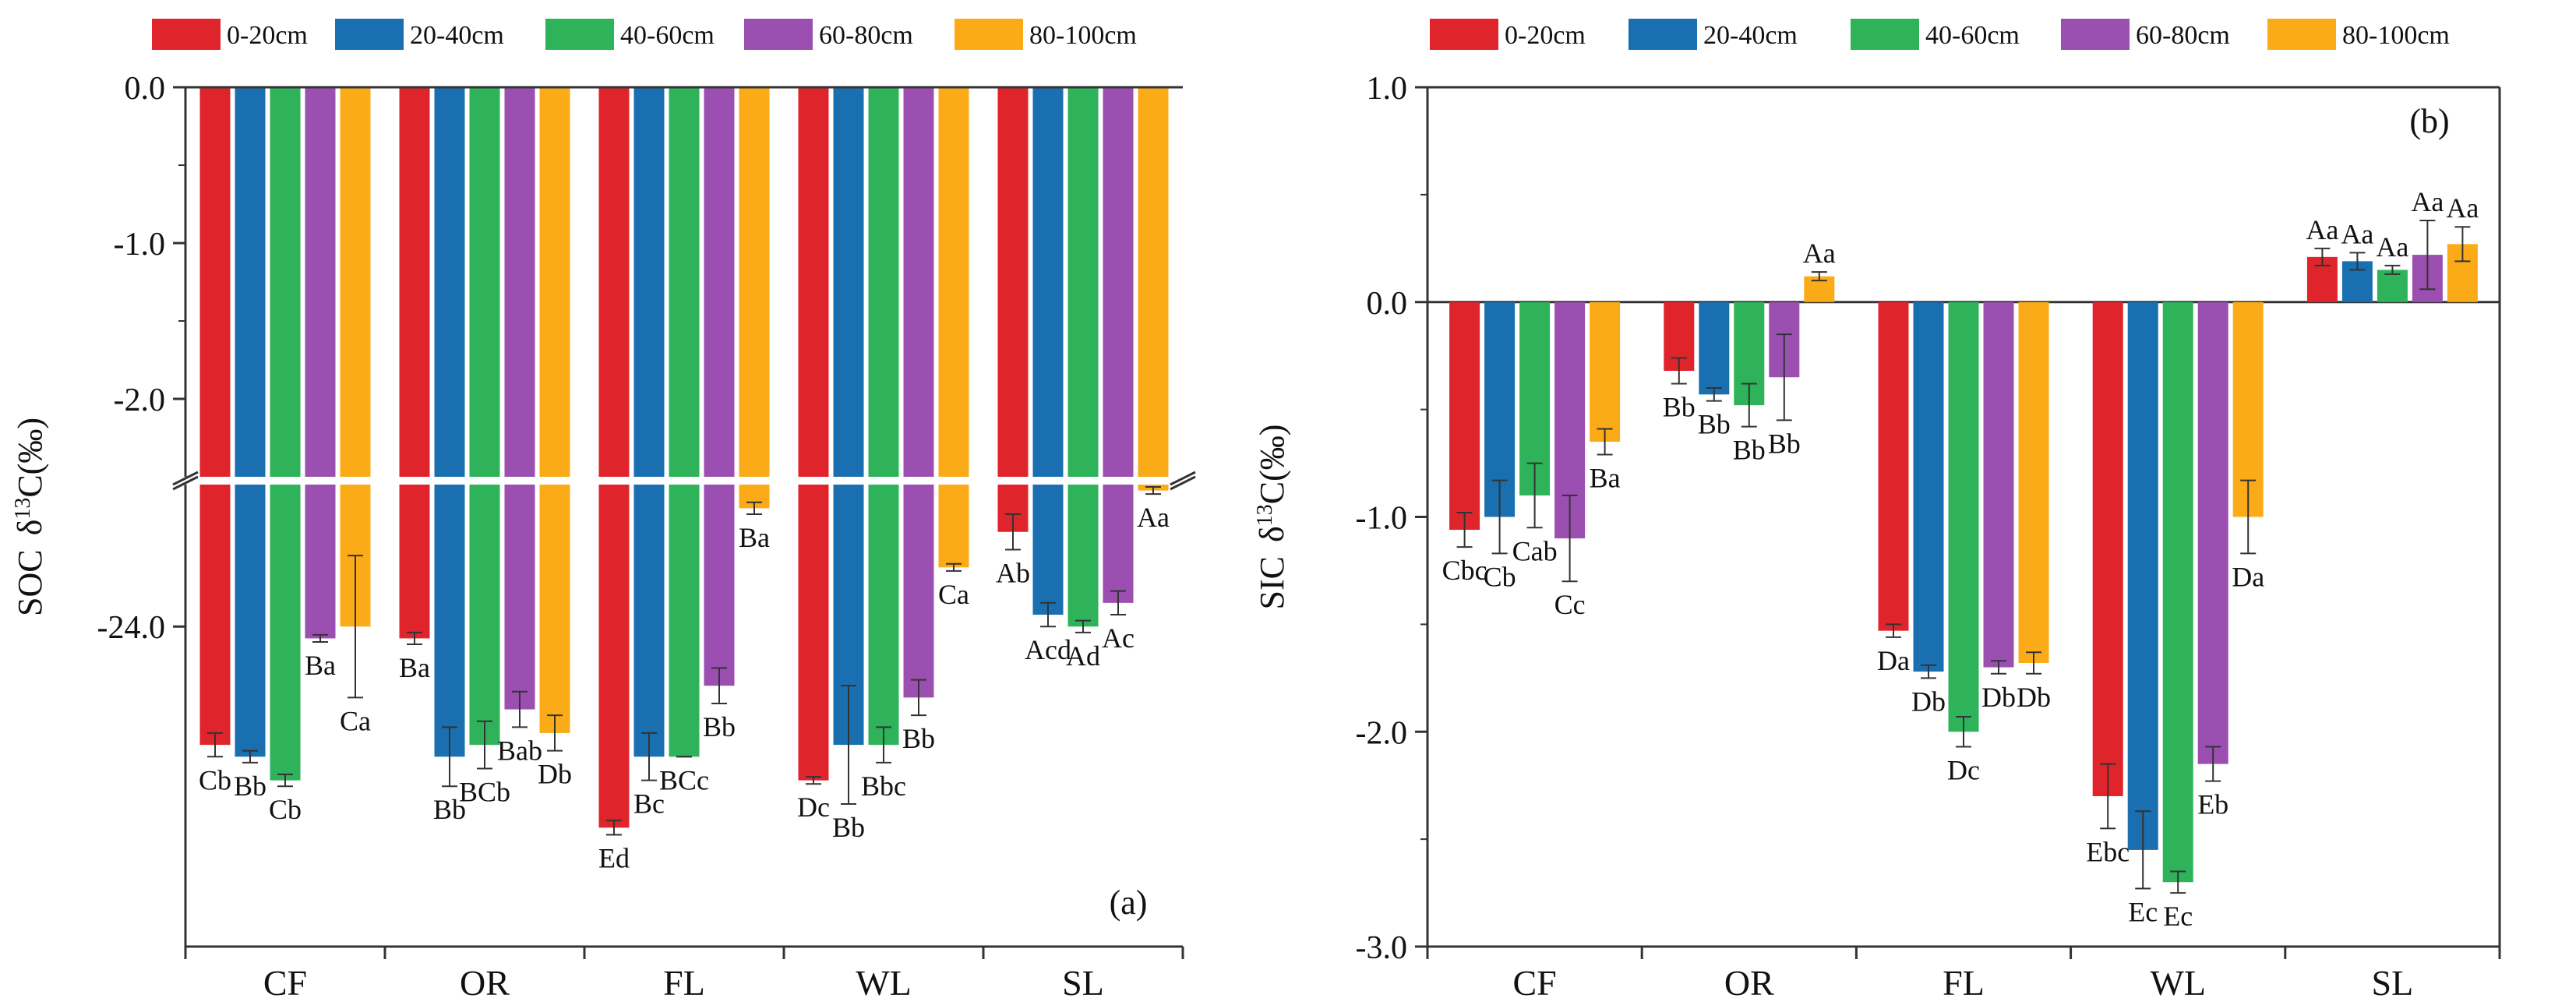 This screenshot has height=1005, width=2576. Describe the element at coordinates (2429, 121) in the screenshot. I see `panel-label: (b)` at that location.